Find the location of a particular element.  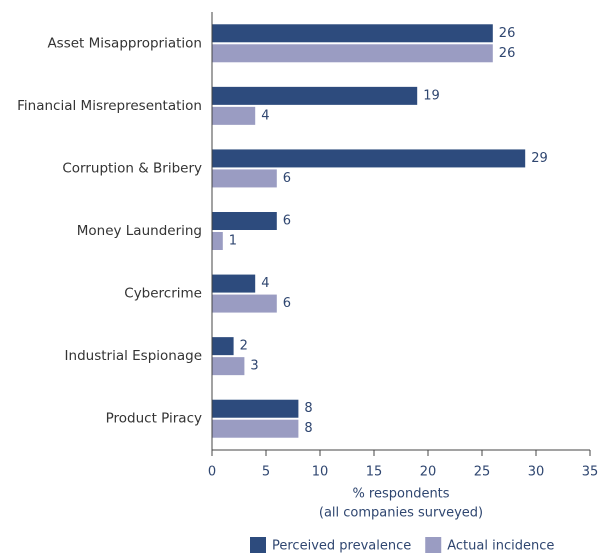

category-label: Money Laundering is located at coordinates (139, 231).